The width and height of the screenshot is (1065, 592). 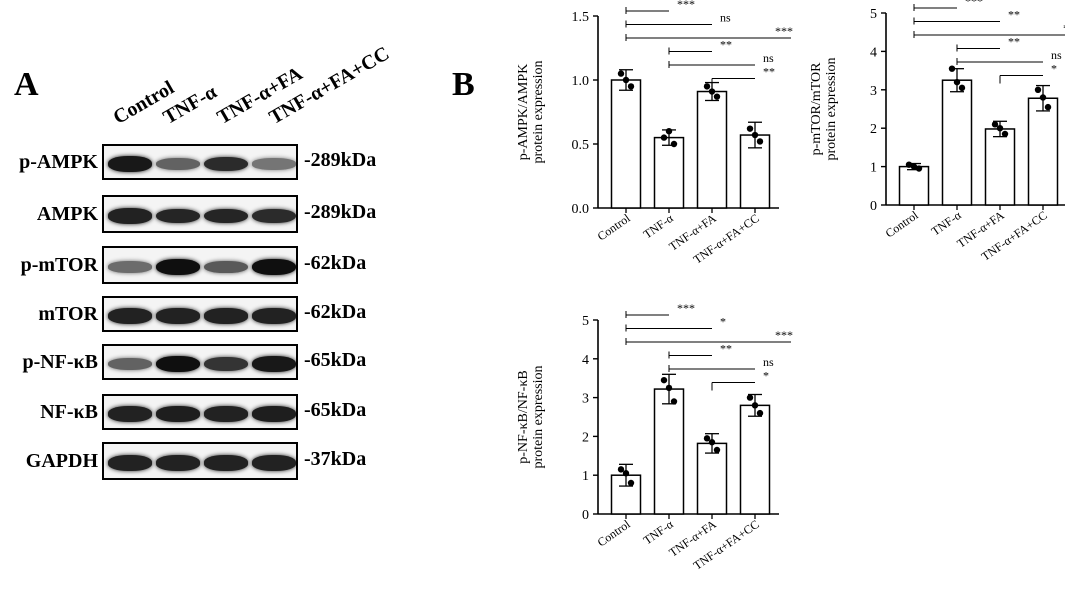 What do you see at coordinates (581, 145) in the screenshot?
I see `y-tick-label: 0.5` at bounding box center [581, 145].